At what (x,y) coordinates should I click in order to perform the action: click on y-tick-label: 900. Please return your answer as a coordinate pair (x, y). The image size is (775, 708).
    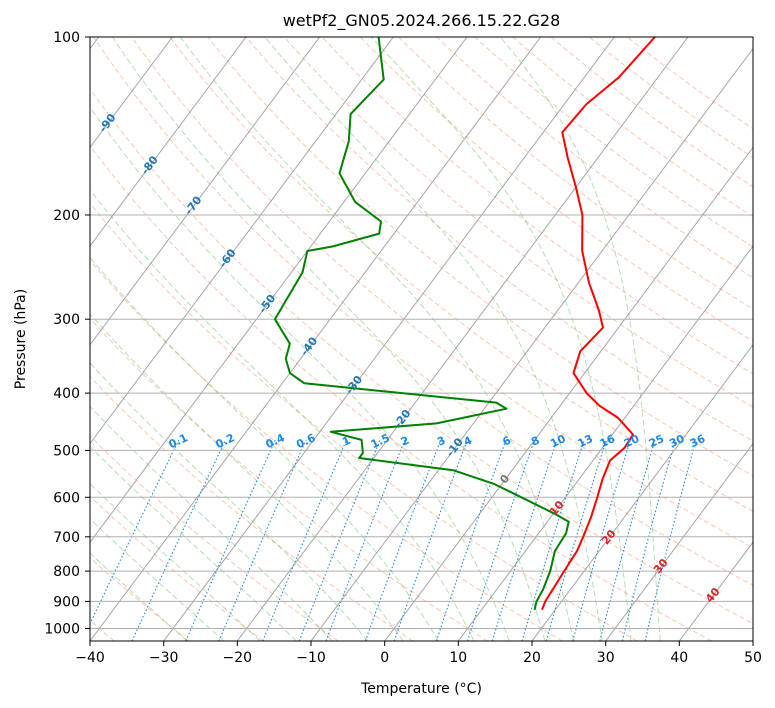
    Looking at the image, I should click on (66, 602).